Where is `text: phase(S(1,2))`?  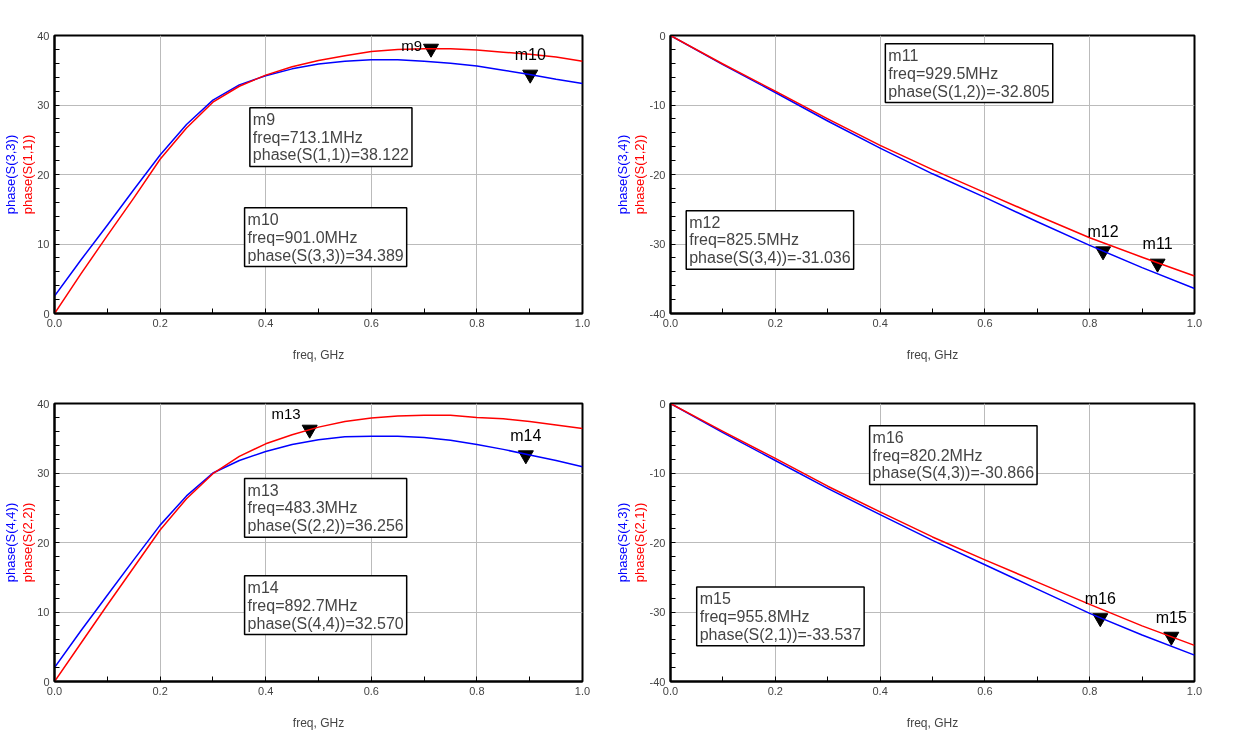
text: phase(S(1,2)) is located at coordinates (639, 174).